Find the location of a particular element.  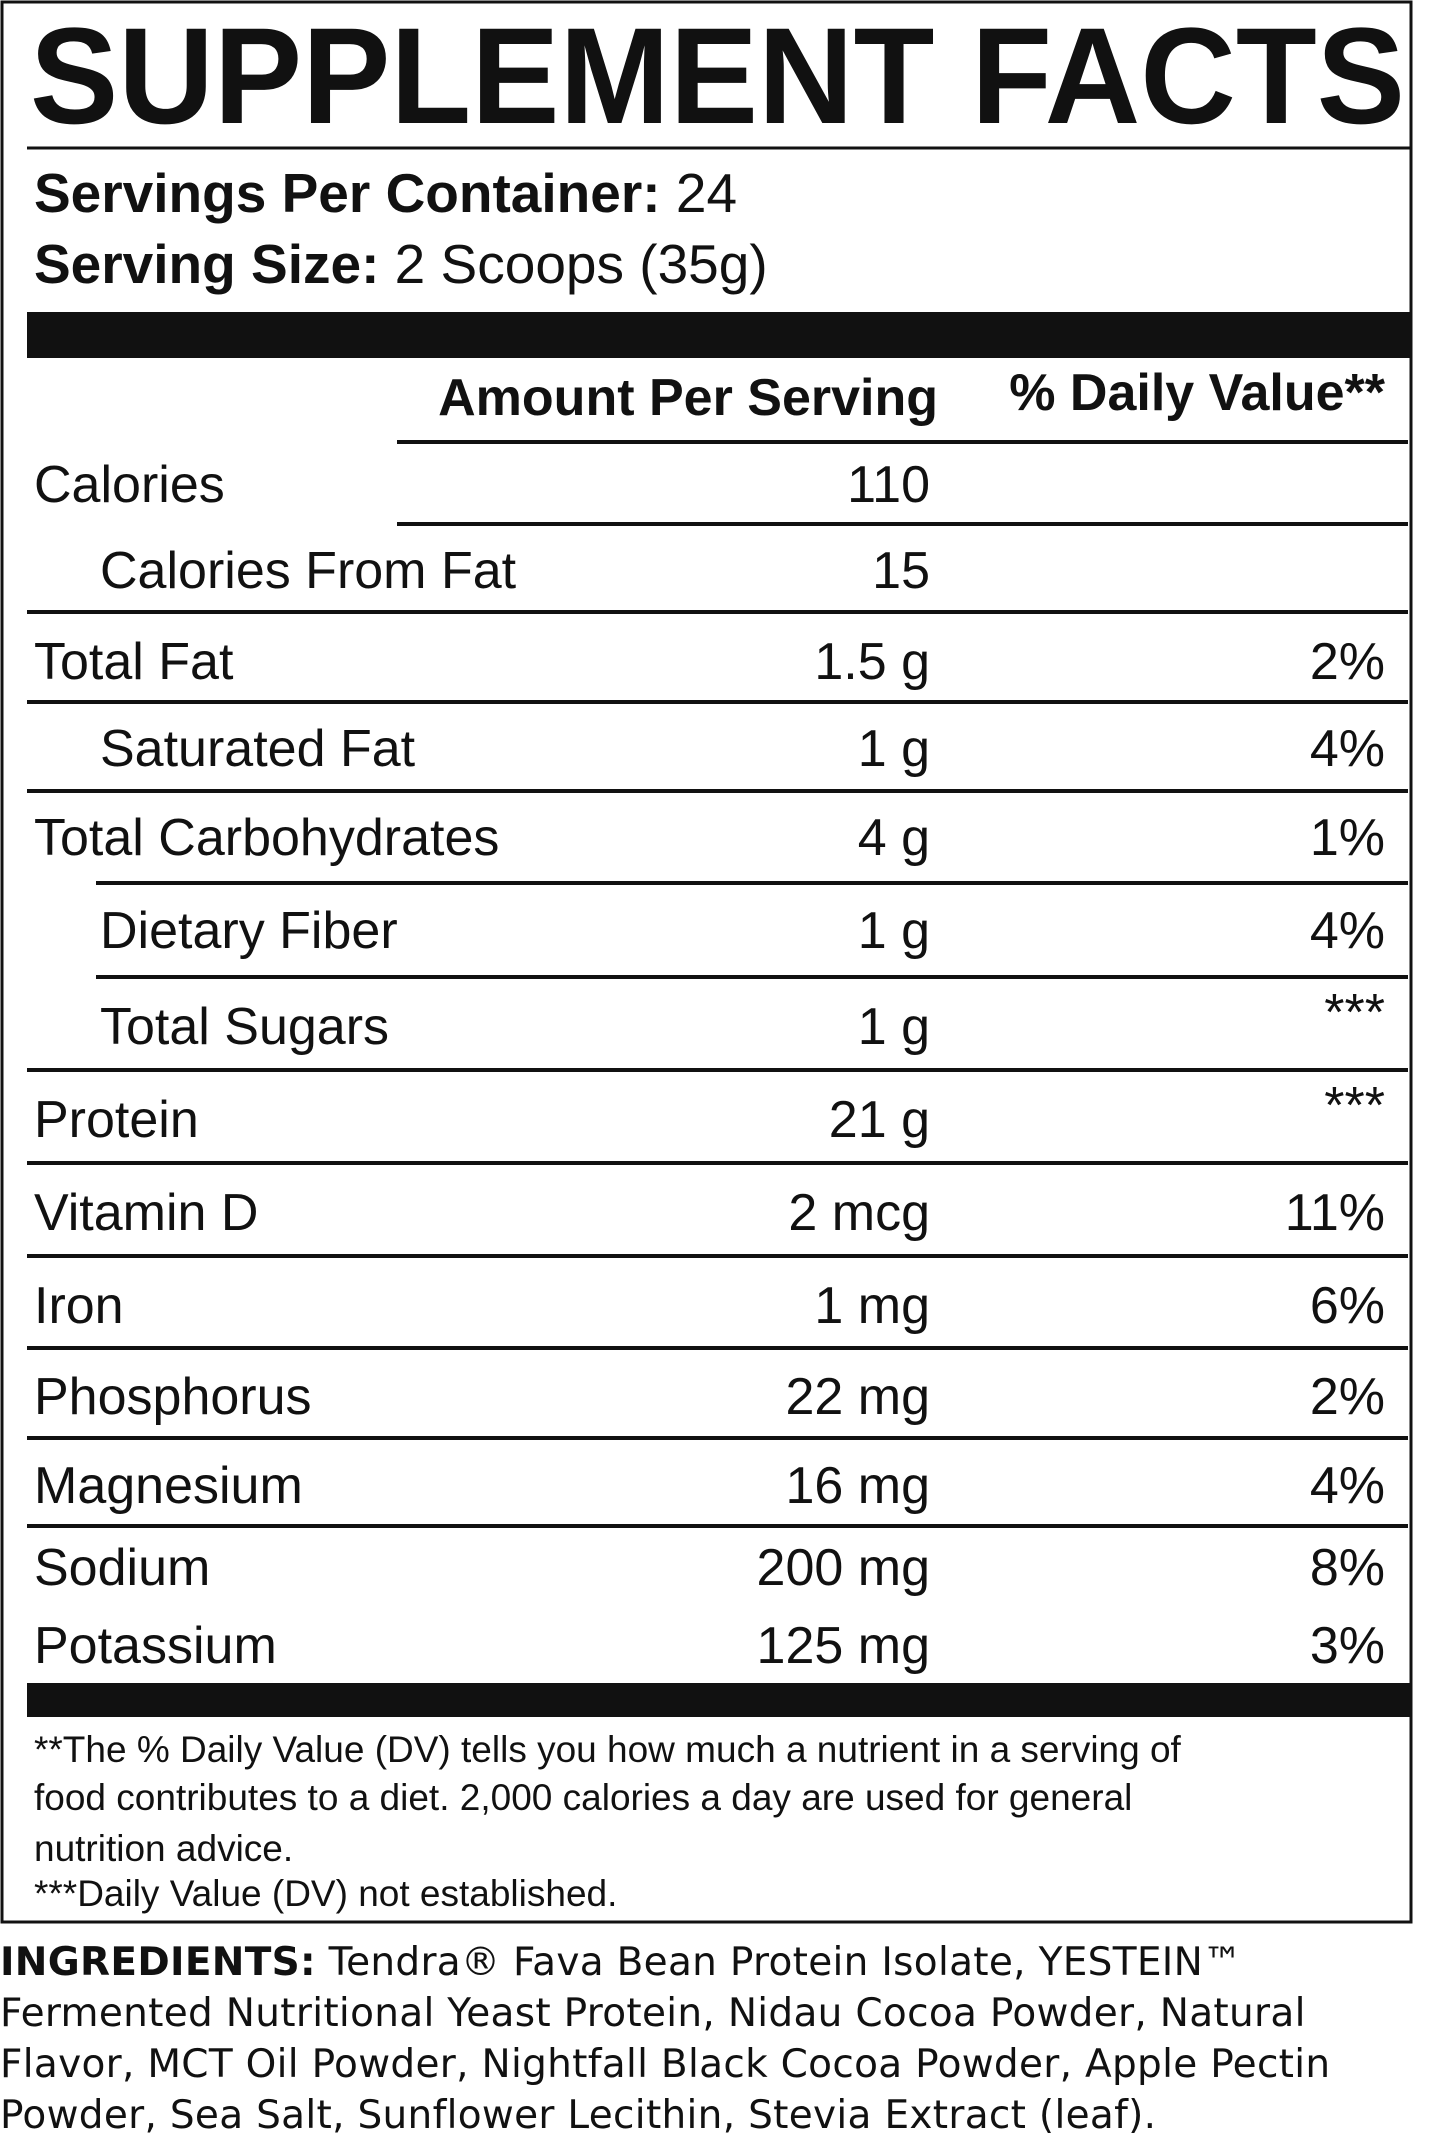

amount: 200 mg is located at coordinates (843, 1568).